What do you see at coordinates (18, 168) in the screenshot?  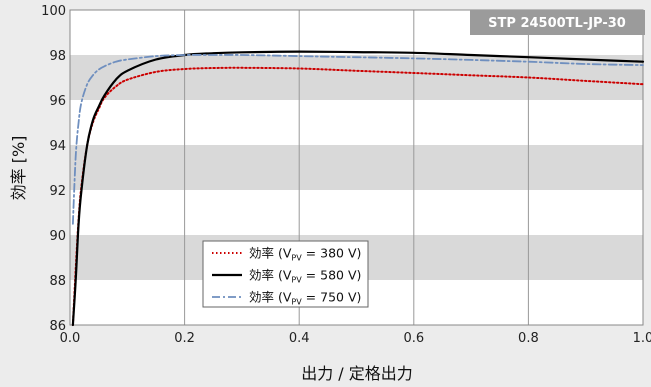 I see `y-axis-title: 効率 [%]` at bounding box center [18, 168].